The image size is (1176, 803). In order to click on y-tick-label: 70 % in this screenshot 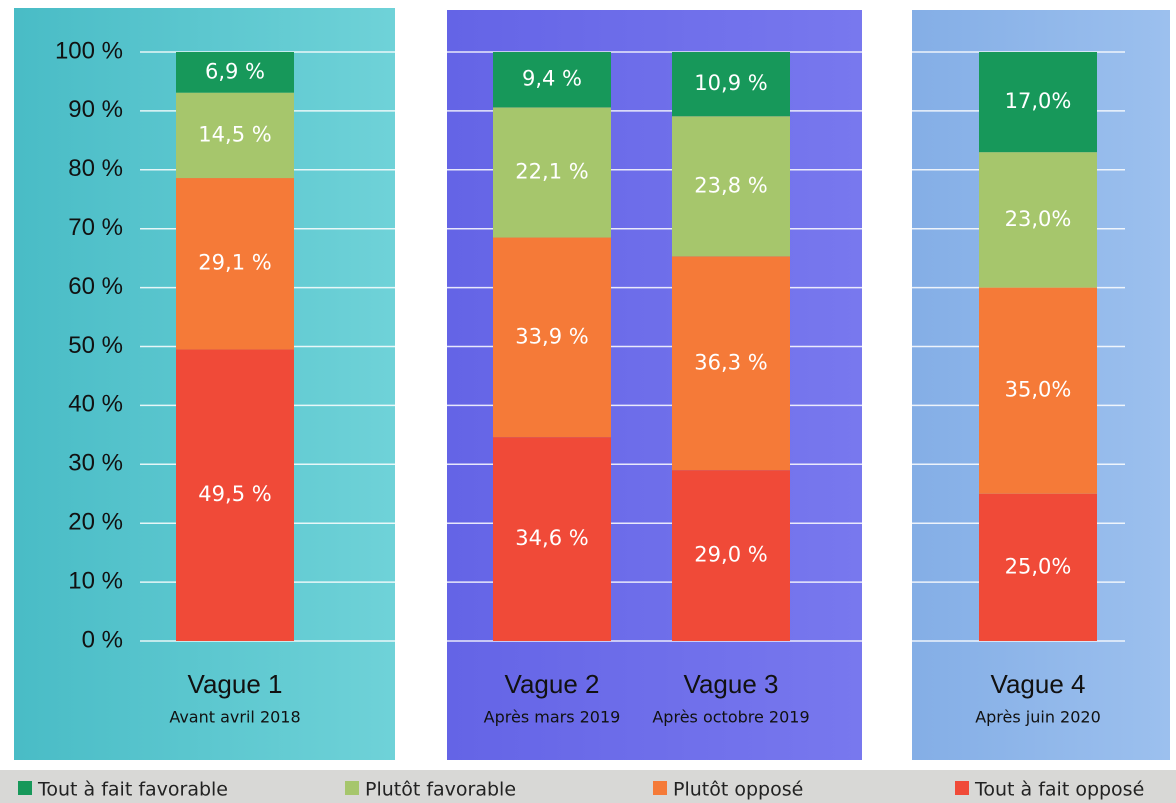, I will do `click(95, 227)`.